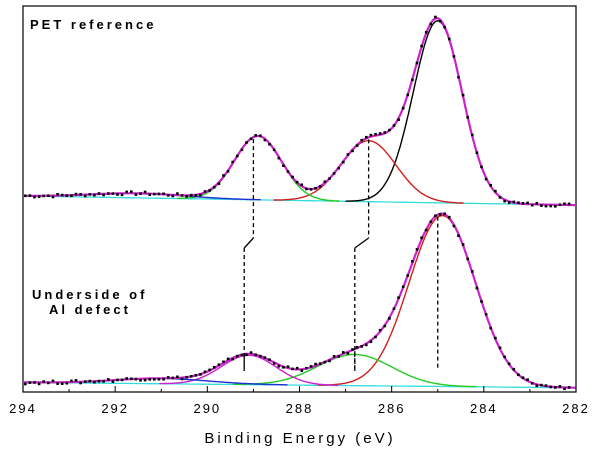 The height and width of the screenshot is (454, 600). What do you see at coordinates (299, 438) in the screenshot?
I see `x-axis-title: Binding Energy (eV)` at bounding box center [299, 438].